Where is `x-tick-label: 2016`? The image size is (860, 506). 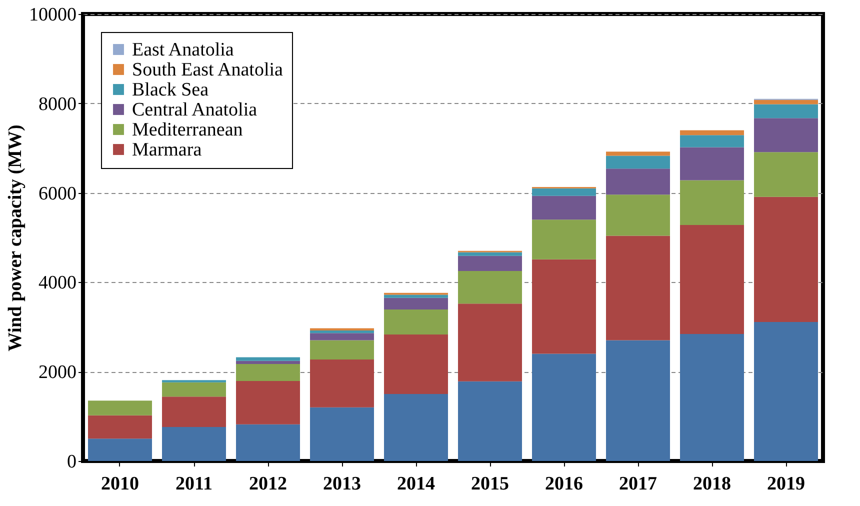
x-tick-label: 2016 is located at coordinates (564, 484).